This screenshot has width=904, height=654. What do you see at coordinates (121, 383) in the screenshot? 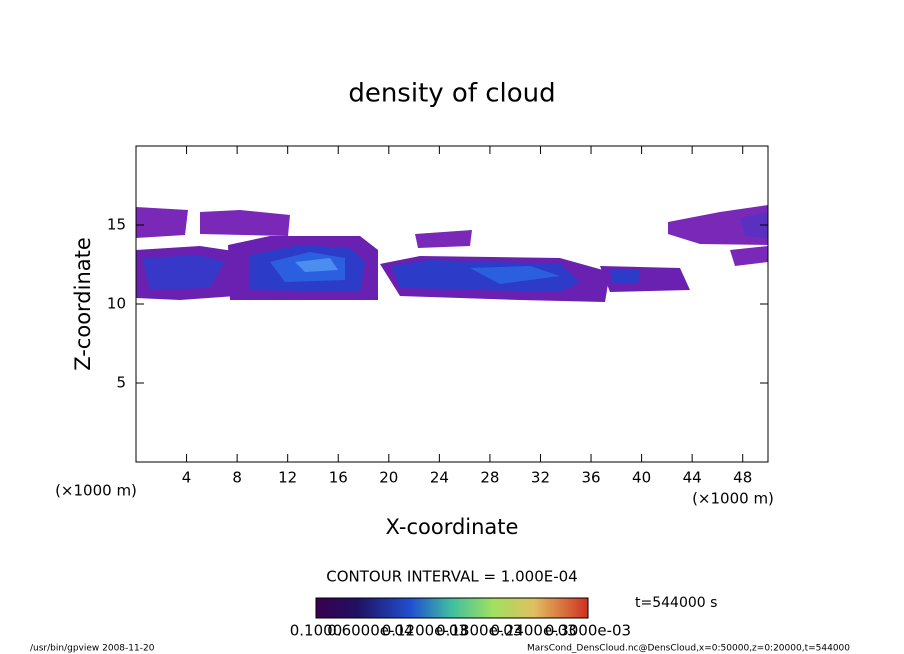
I see `y-tick-label: 5` at bounding box center [121, 383].